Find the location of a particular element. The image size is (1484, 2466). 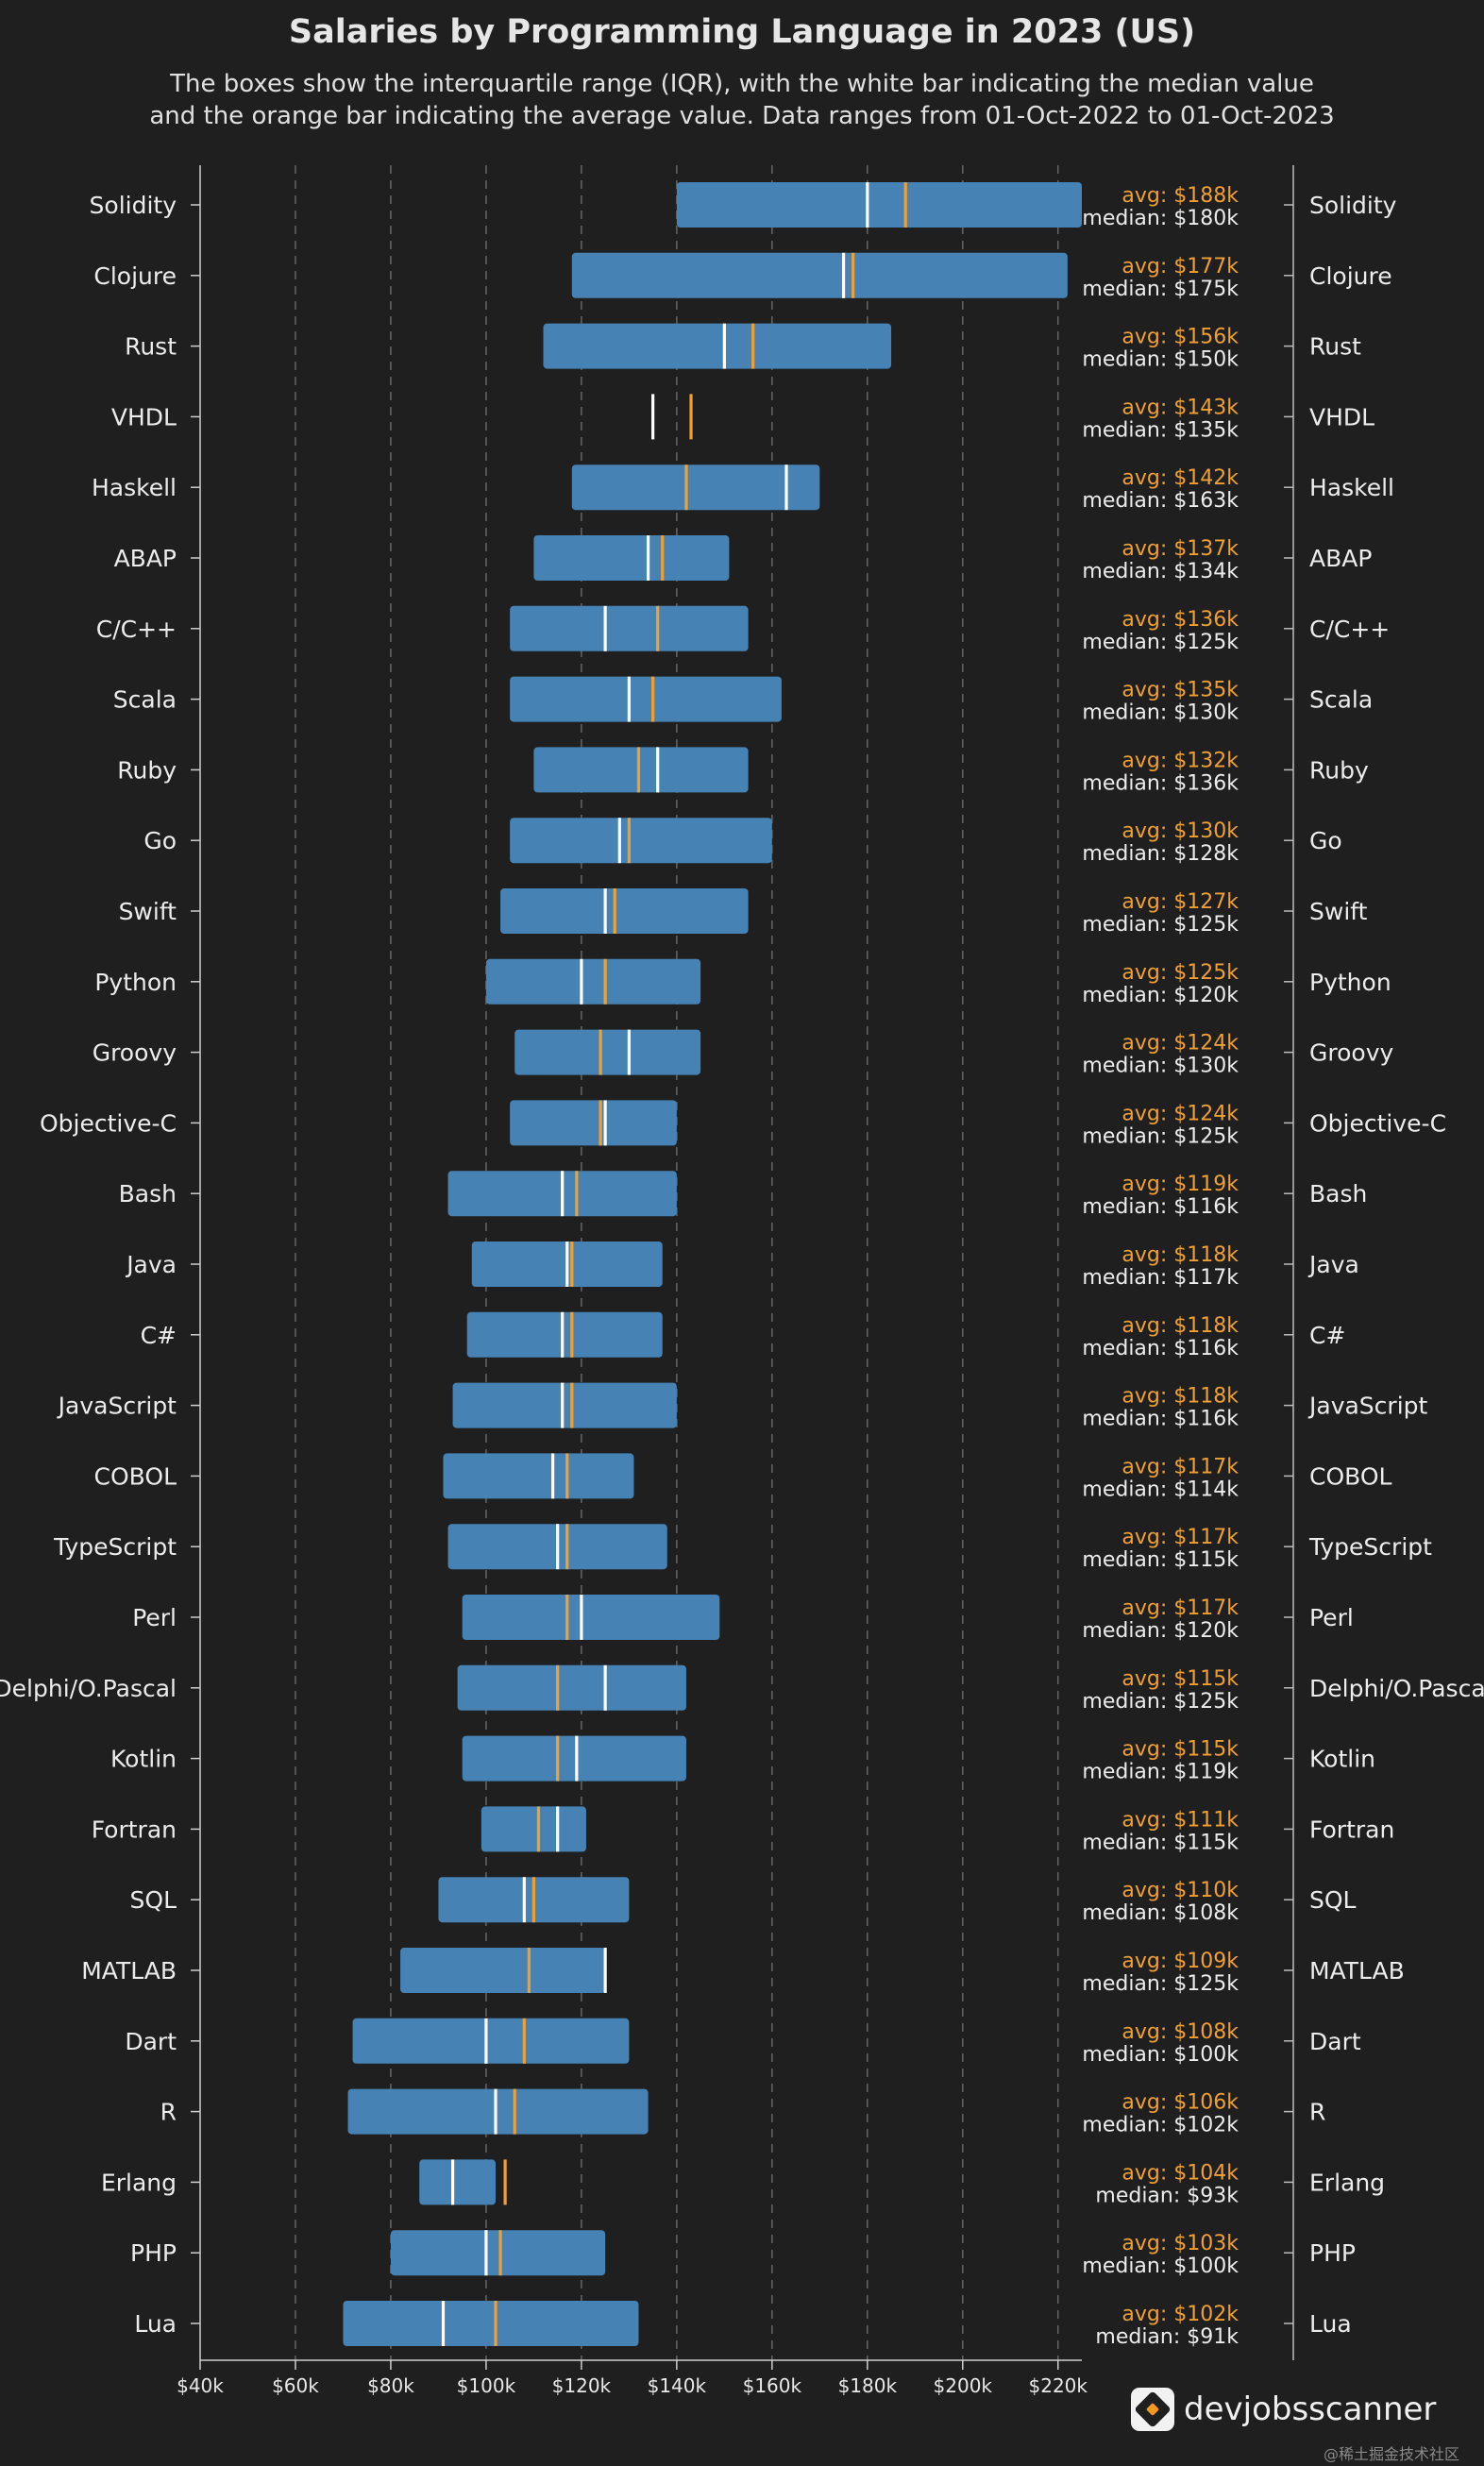

avg-value-label: avg: $142k is located at coordinates (1180, 478).